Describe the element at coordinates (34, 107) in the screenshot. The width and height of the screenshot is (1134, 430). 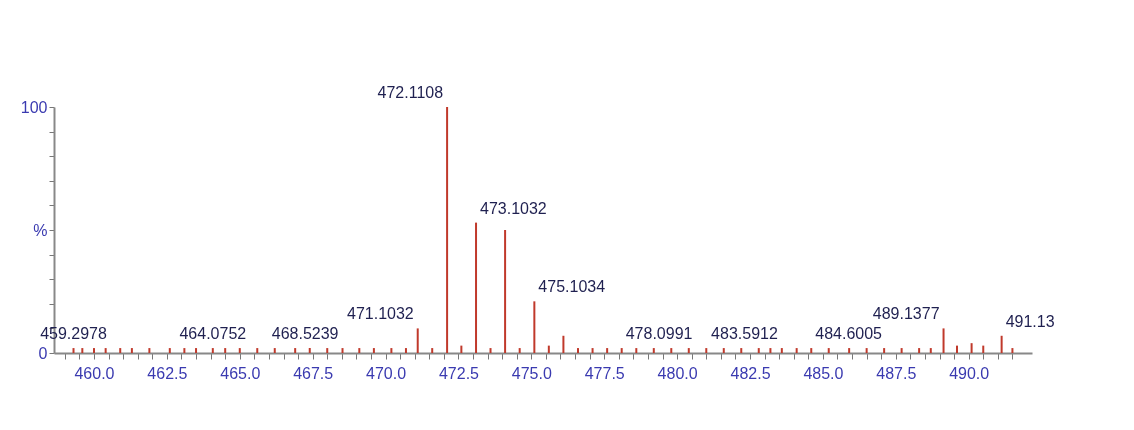
I see `y-tick-label: 100` at that location.